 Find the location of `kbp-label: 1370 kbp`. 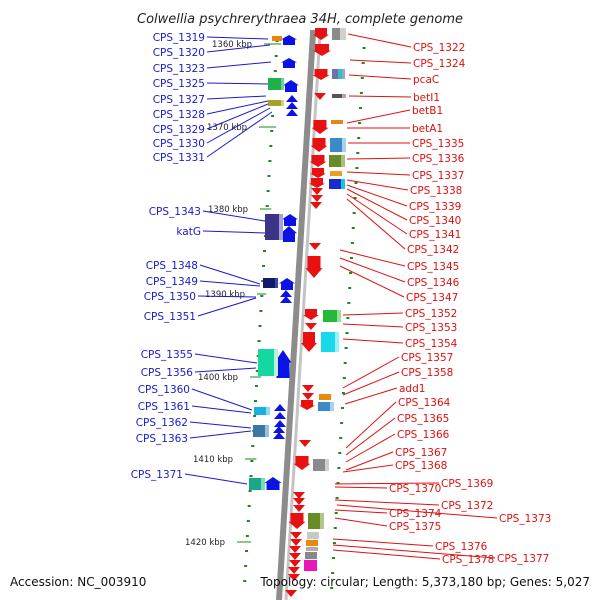

kbp-label: 1370 kbp is located at coordinates (227, 128).